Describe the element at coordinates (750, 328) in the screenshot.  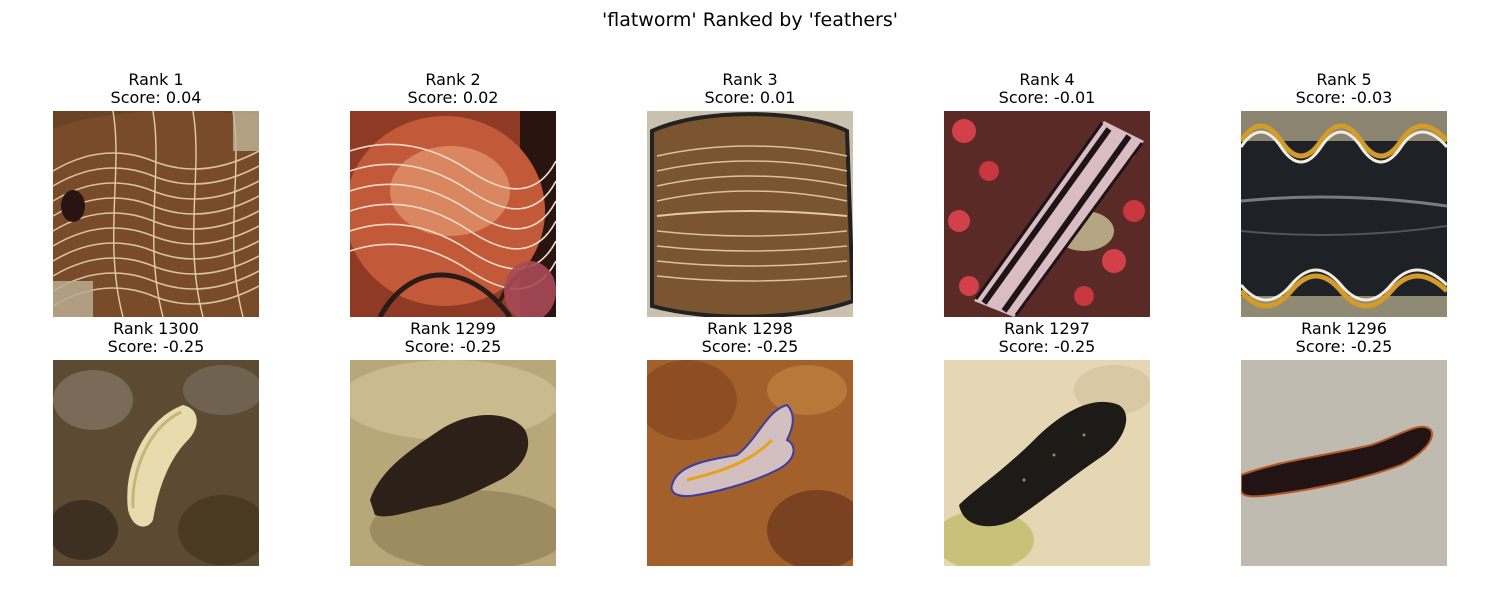
I see `rank-label: Rank 1298` at that location.